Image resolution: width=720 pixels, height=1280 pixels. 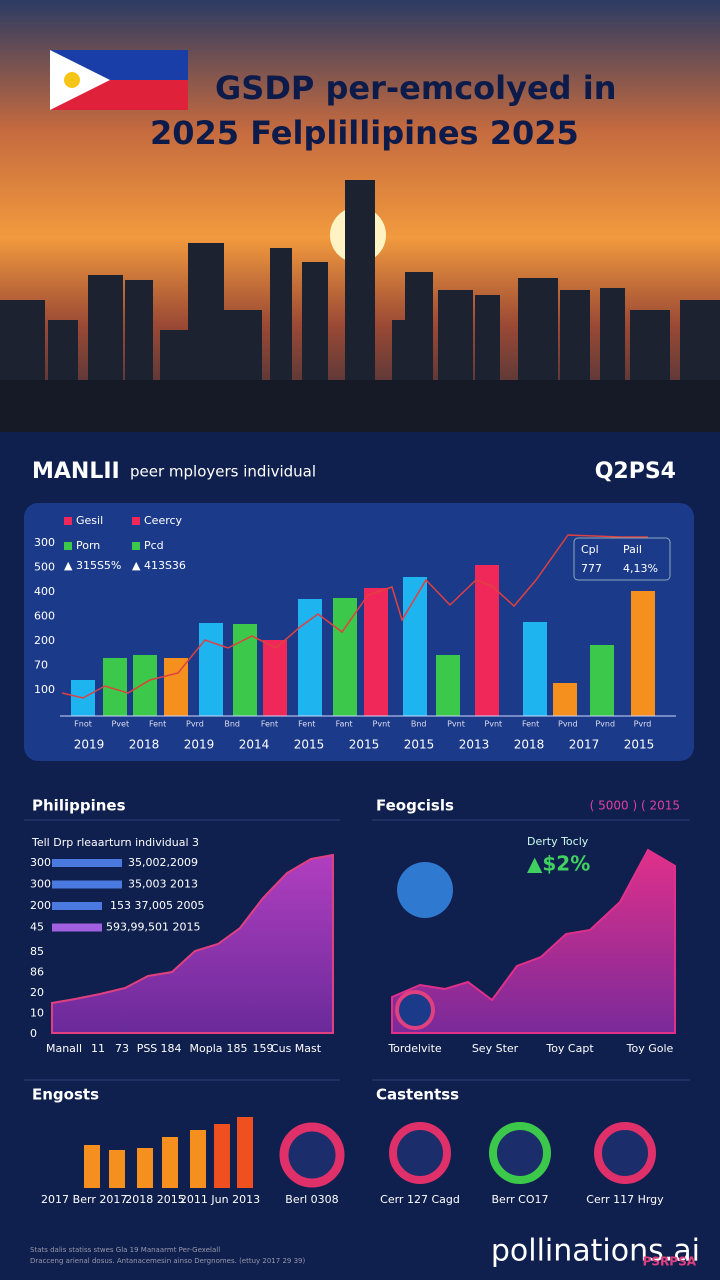 What do you see at coordinates (147, 1048) in the screenshot?
I see `x-label: PSS` at bounding box center [147, 1048].